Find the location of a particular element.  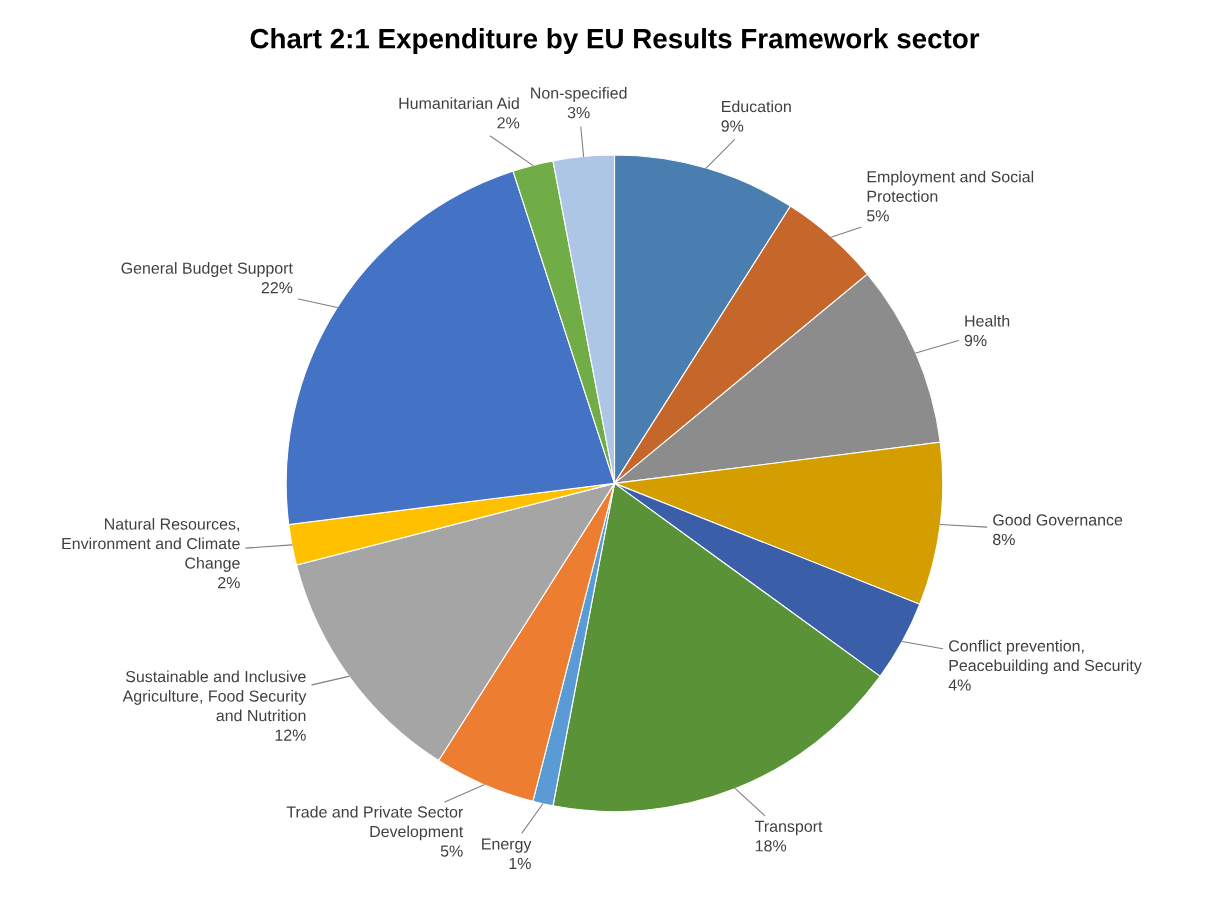

data-label: 4% is located at coordinates (959, 685).